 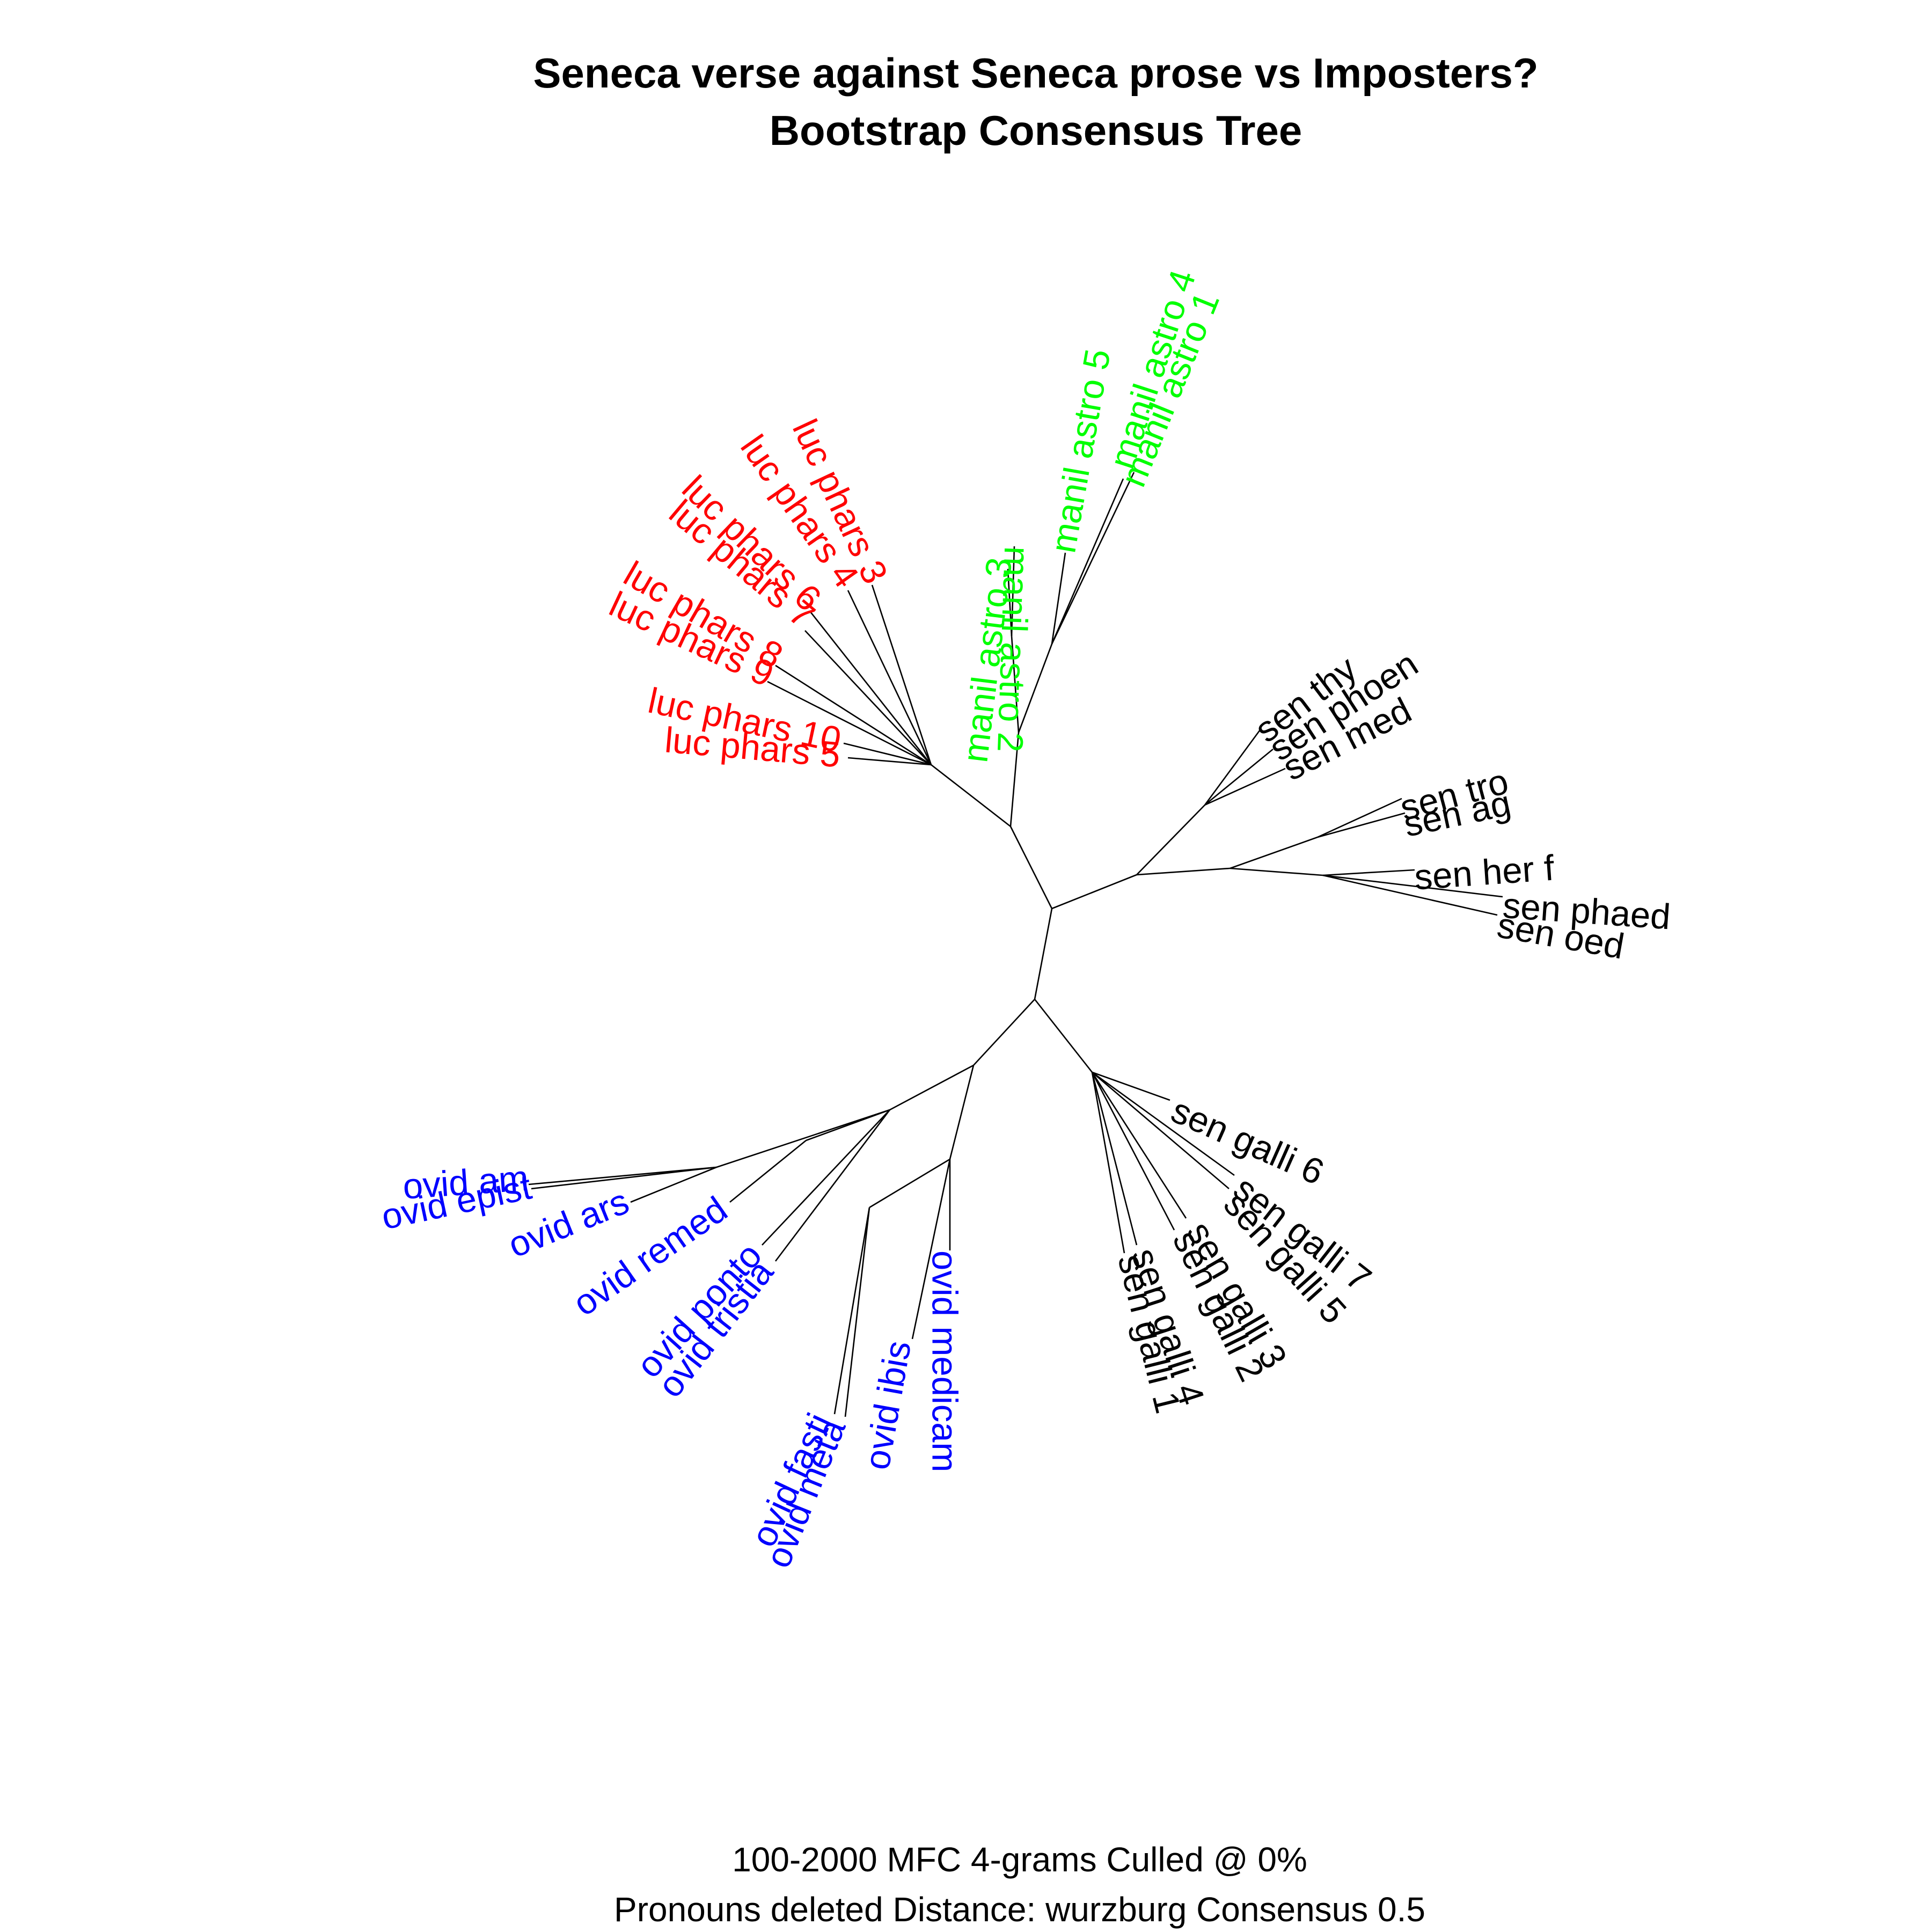 What do you see at coordinates (944, 1361) in the screenshot?
I see `tip-label-ovid-medicam: ovid medicam` at bounding box center [944, 1361].